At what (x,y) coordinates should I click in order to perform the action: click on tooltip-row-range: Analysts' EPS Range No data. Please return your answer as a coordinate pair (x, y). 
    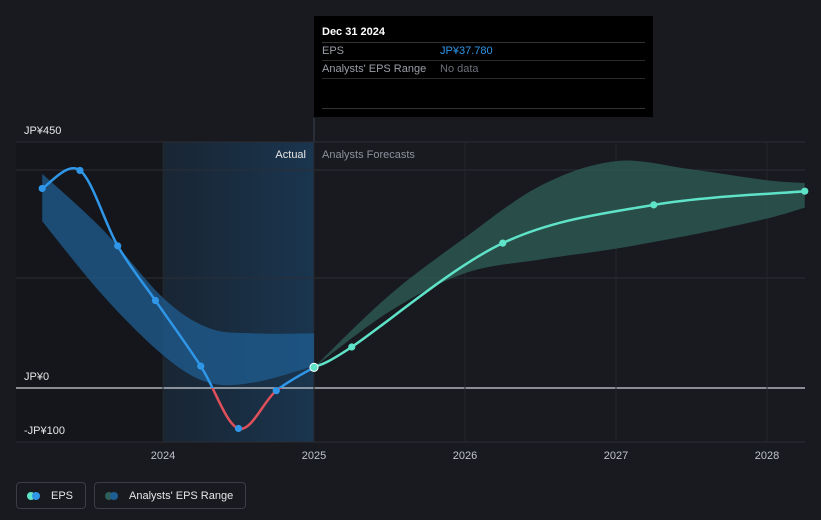
    Looking at the image, I should click on (483, 70).